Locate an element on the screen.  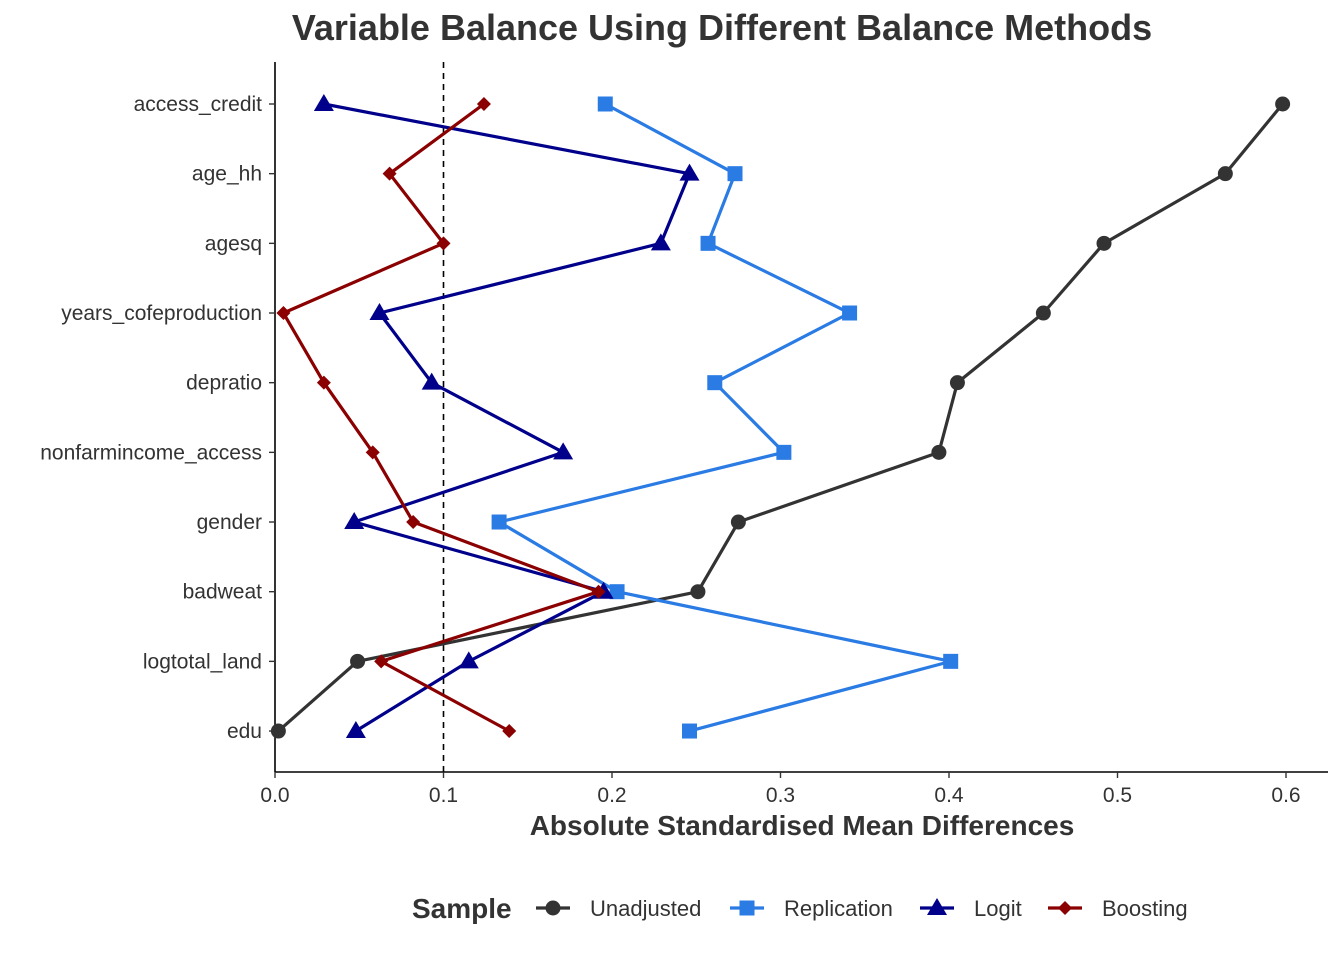
y-tick-label: logtotal_land is located at coordinates (202, 661).